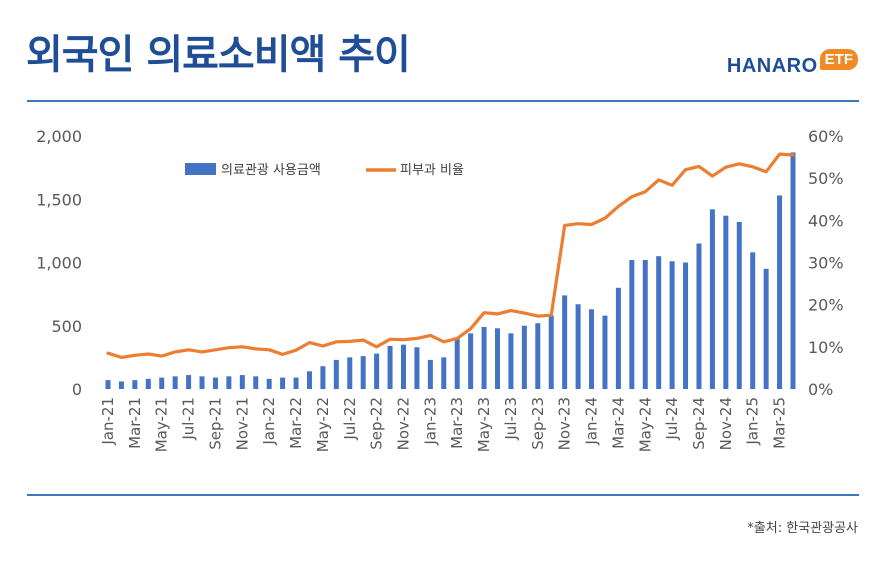 This screenshot has height=567, width=886. I want to click on legend-line-label: 피부과 비율, so click(432, 170).